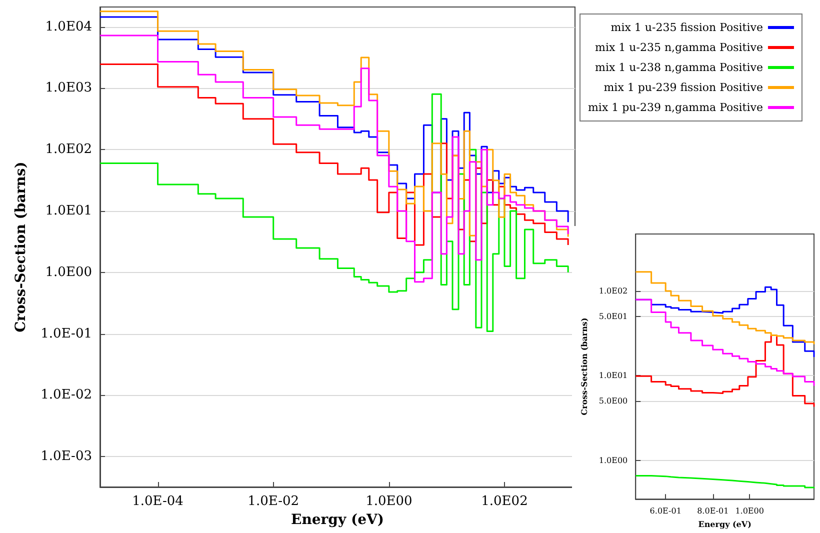  Describe the element at coordinates (274, 501) in the screenshot. I see `x-tick-label: 1.0E-02` at that location.